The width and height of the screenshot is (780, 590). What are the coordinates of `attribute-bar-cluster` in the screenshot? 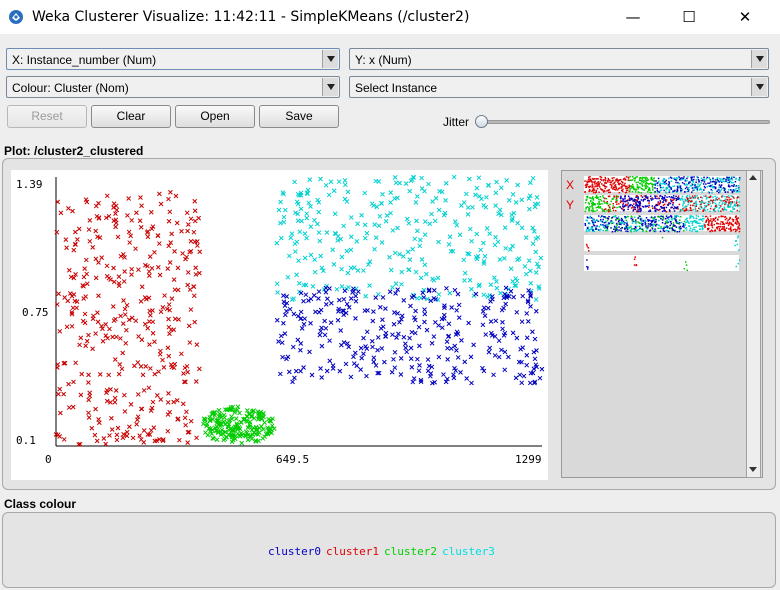 It's located at (661, 243).